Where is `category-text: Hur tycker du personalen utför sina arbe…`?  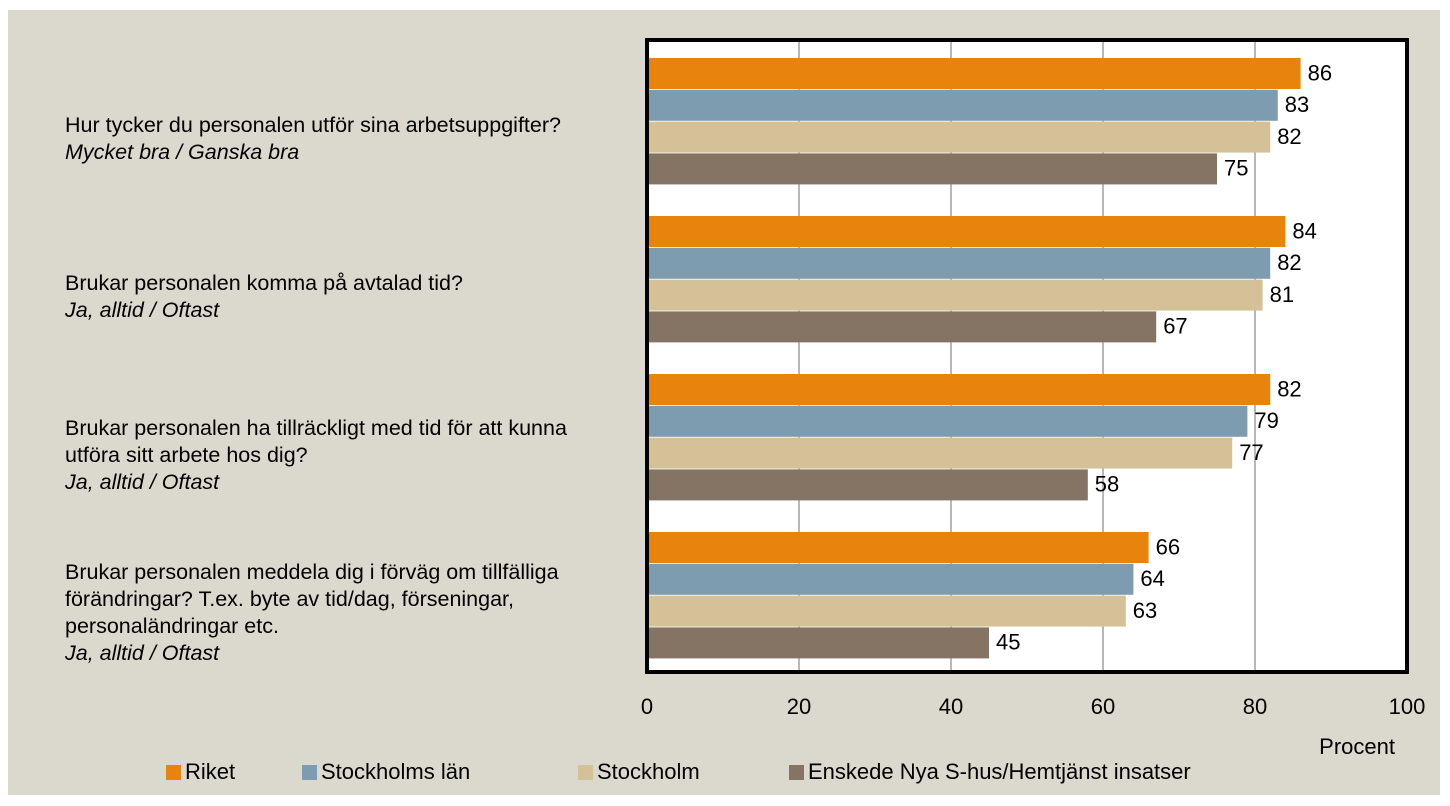
category-text: Hur tycker du personalen utför sina arbe… is located at coordinates (313, 125).